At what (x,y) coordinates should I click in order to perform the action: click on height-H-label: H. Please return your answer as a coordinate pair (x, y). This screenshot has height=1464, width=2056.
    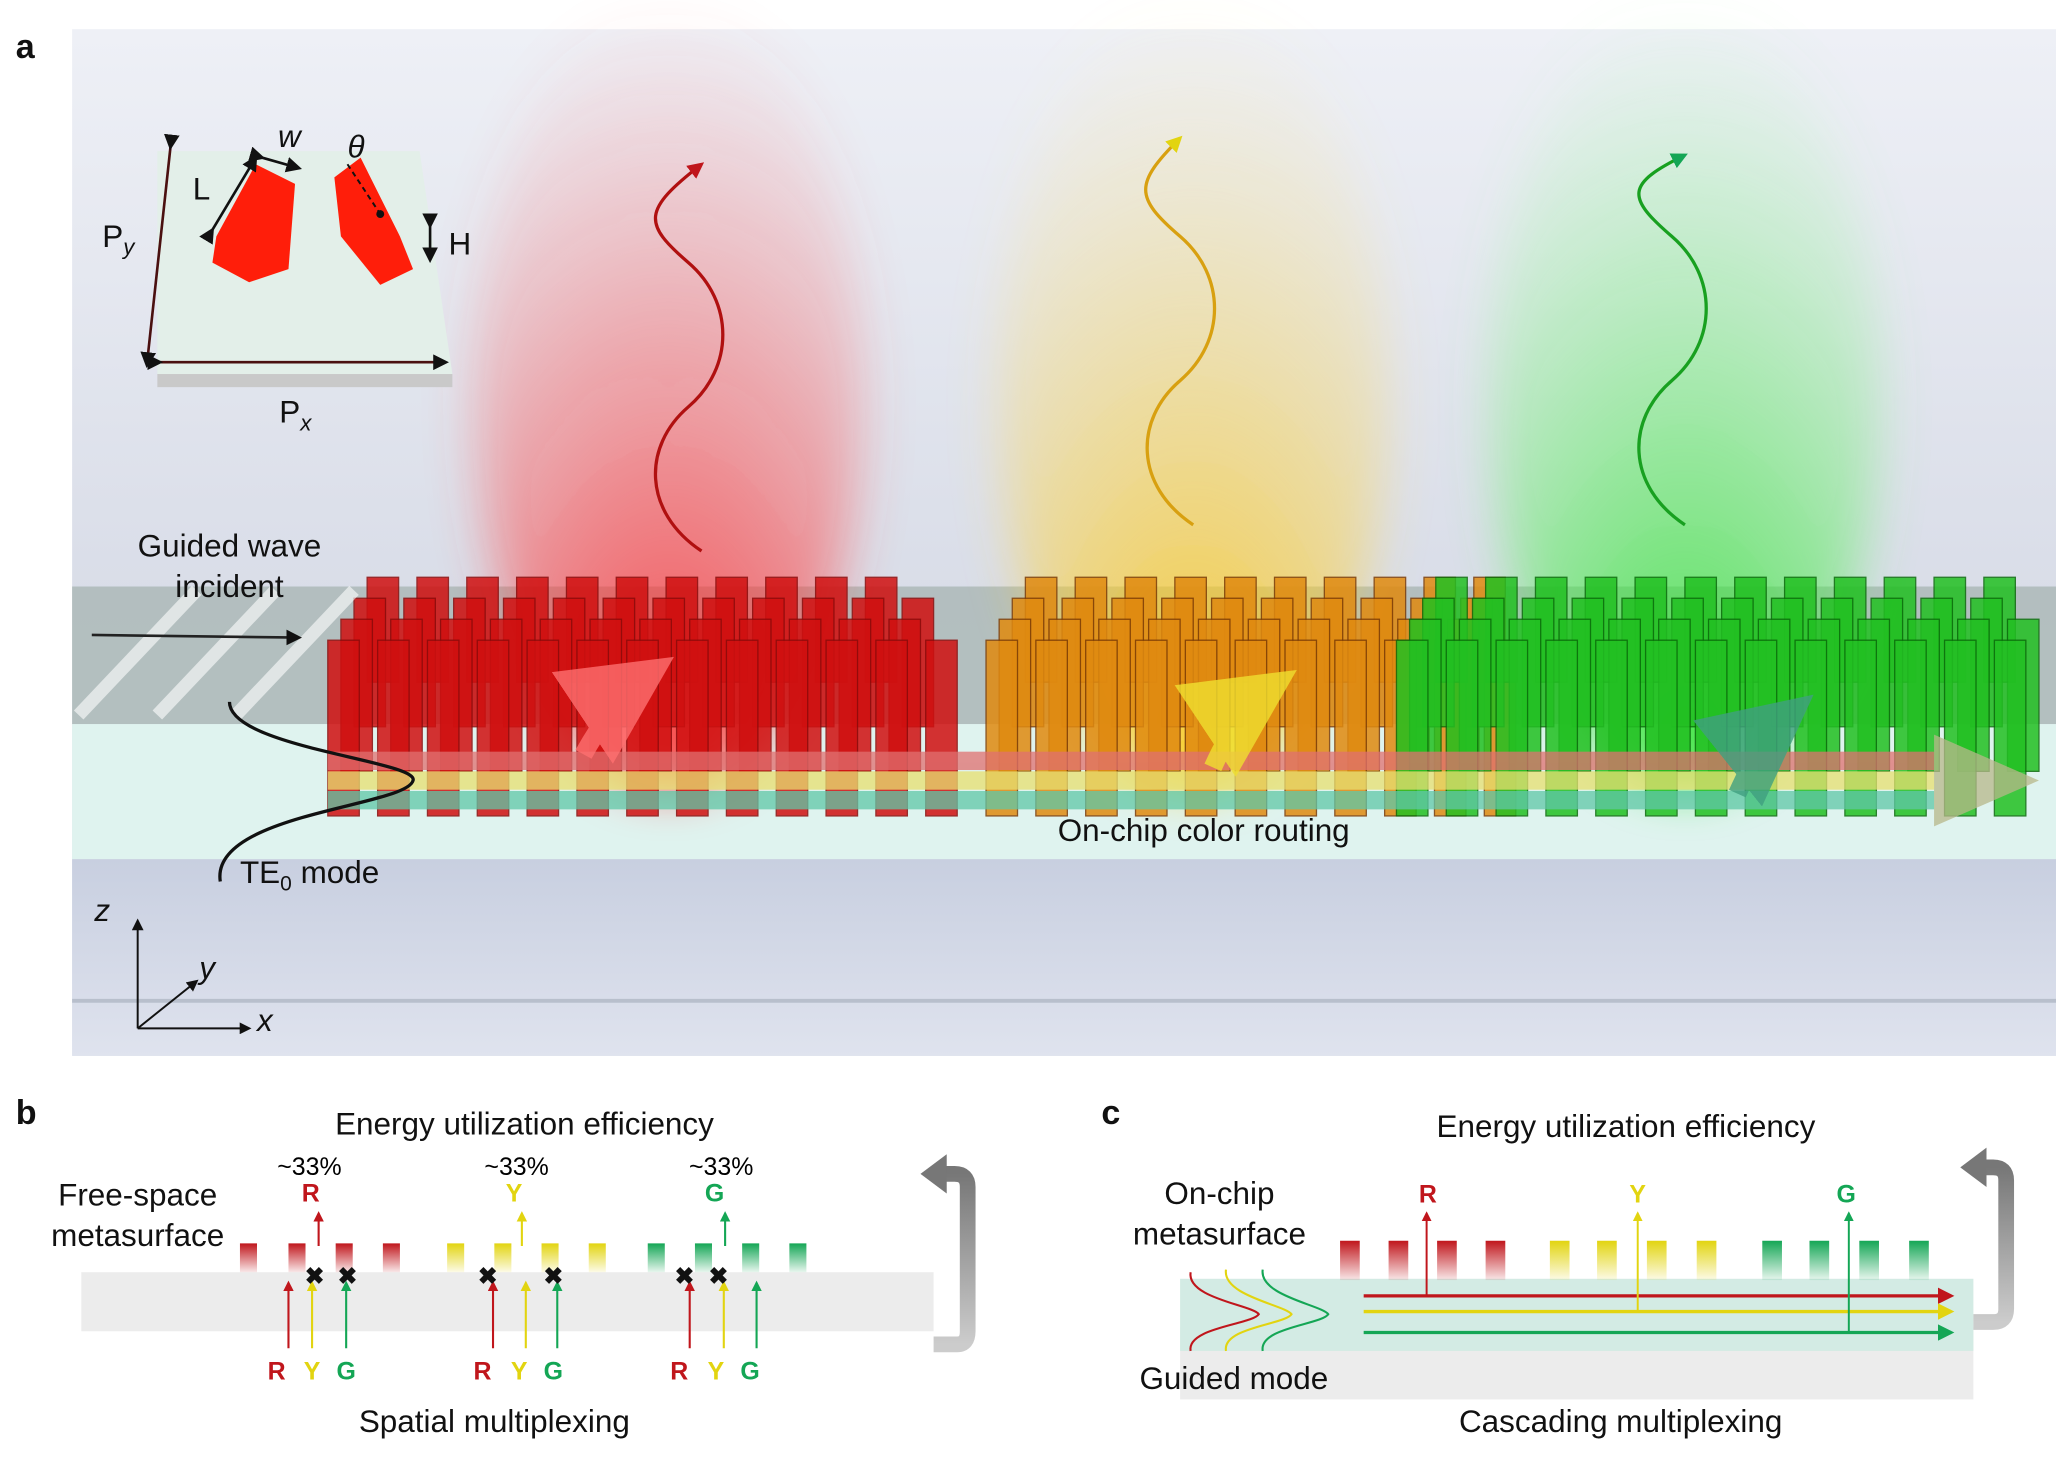
    Looking at the image, I should click on (459, 244).